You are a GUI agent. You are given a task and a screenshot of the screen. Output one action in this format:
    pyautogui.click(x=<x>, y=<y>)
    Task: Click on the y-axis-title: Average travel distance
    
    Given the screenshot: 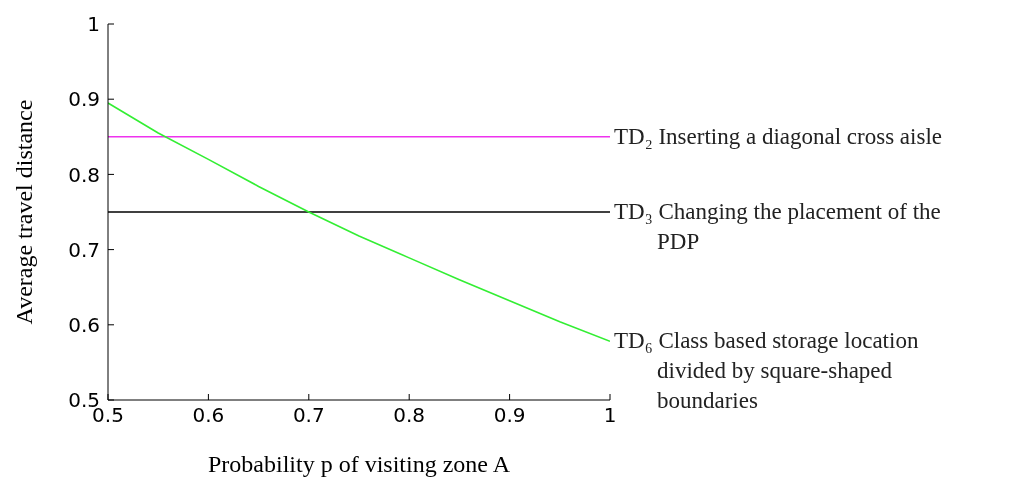 What is the action you would take?
    pyautogui.click(x=24, y=212)
    